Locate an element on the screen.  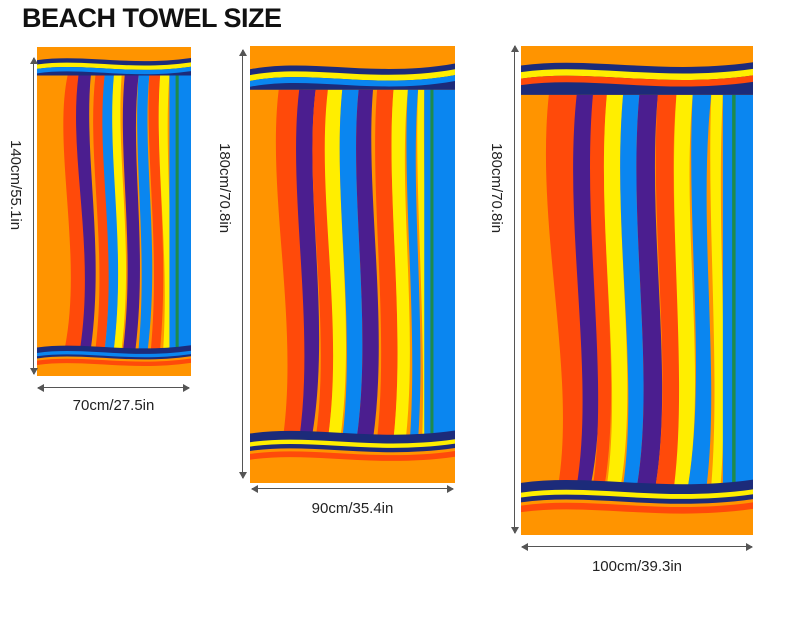
towel-small-width-label: 70cm/27.5in is located at coordinates (113, 405).